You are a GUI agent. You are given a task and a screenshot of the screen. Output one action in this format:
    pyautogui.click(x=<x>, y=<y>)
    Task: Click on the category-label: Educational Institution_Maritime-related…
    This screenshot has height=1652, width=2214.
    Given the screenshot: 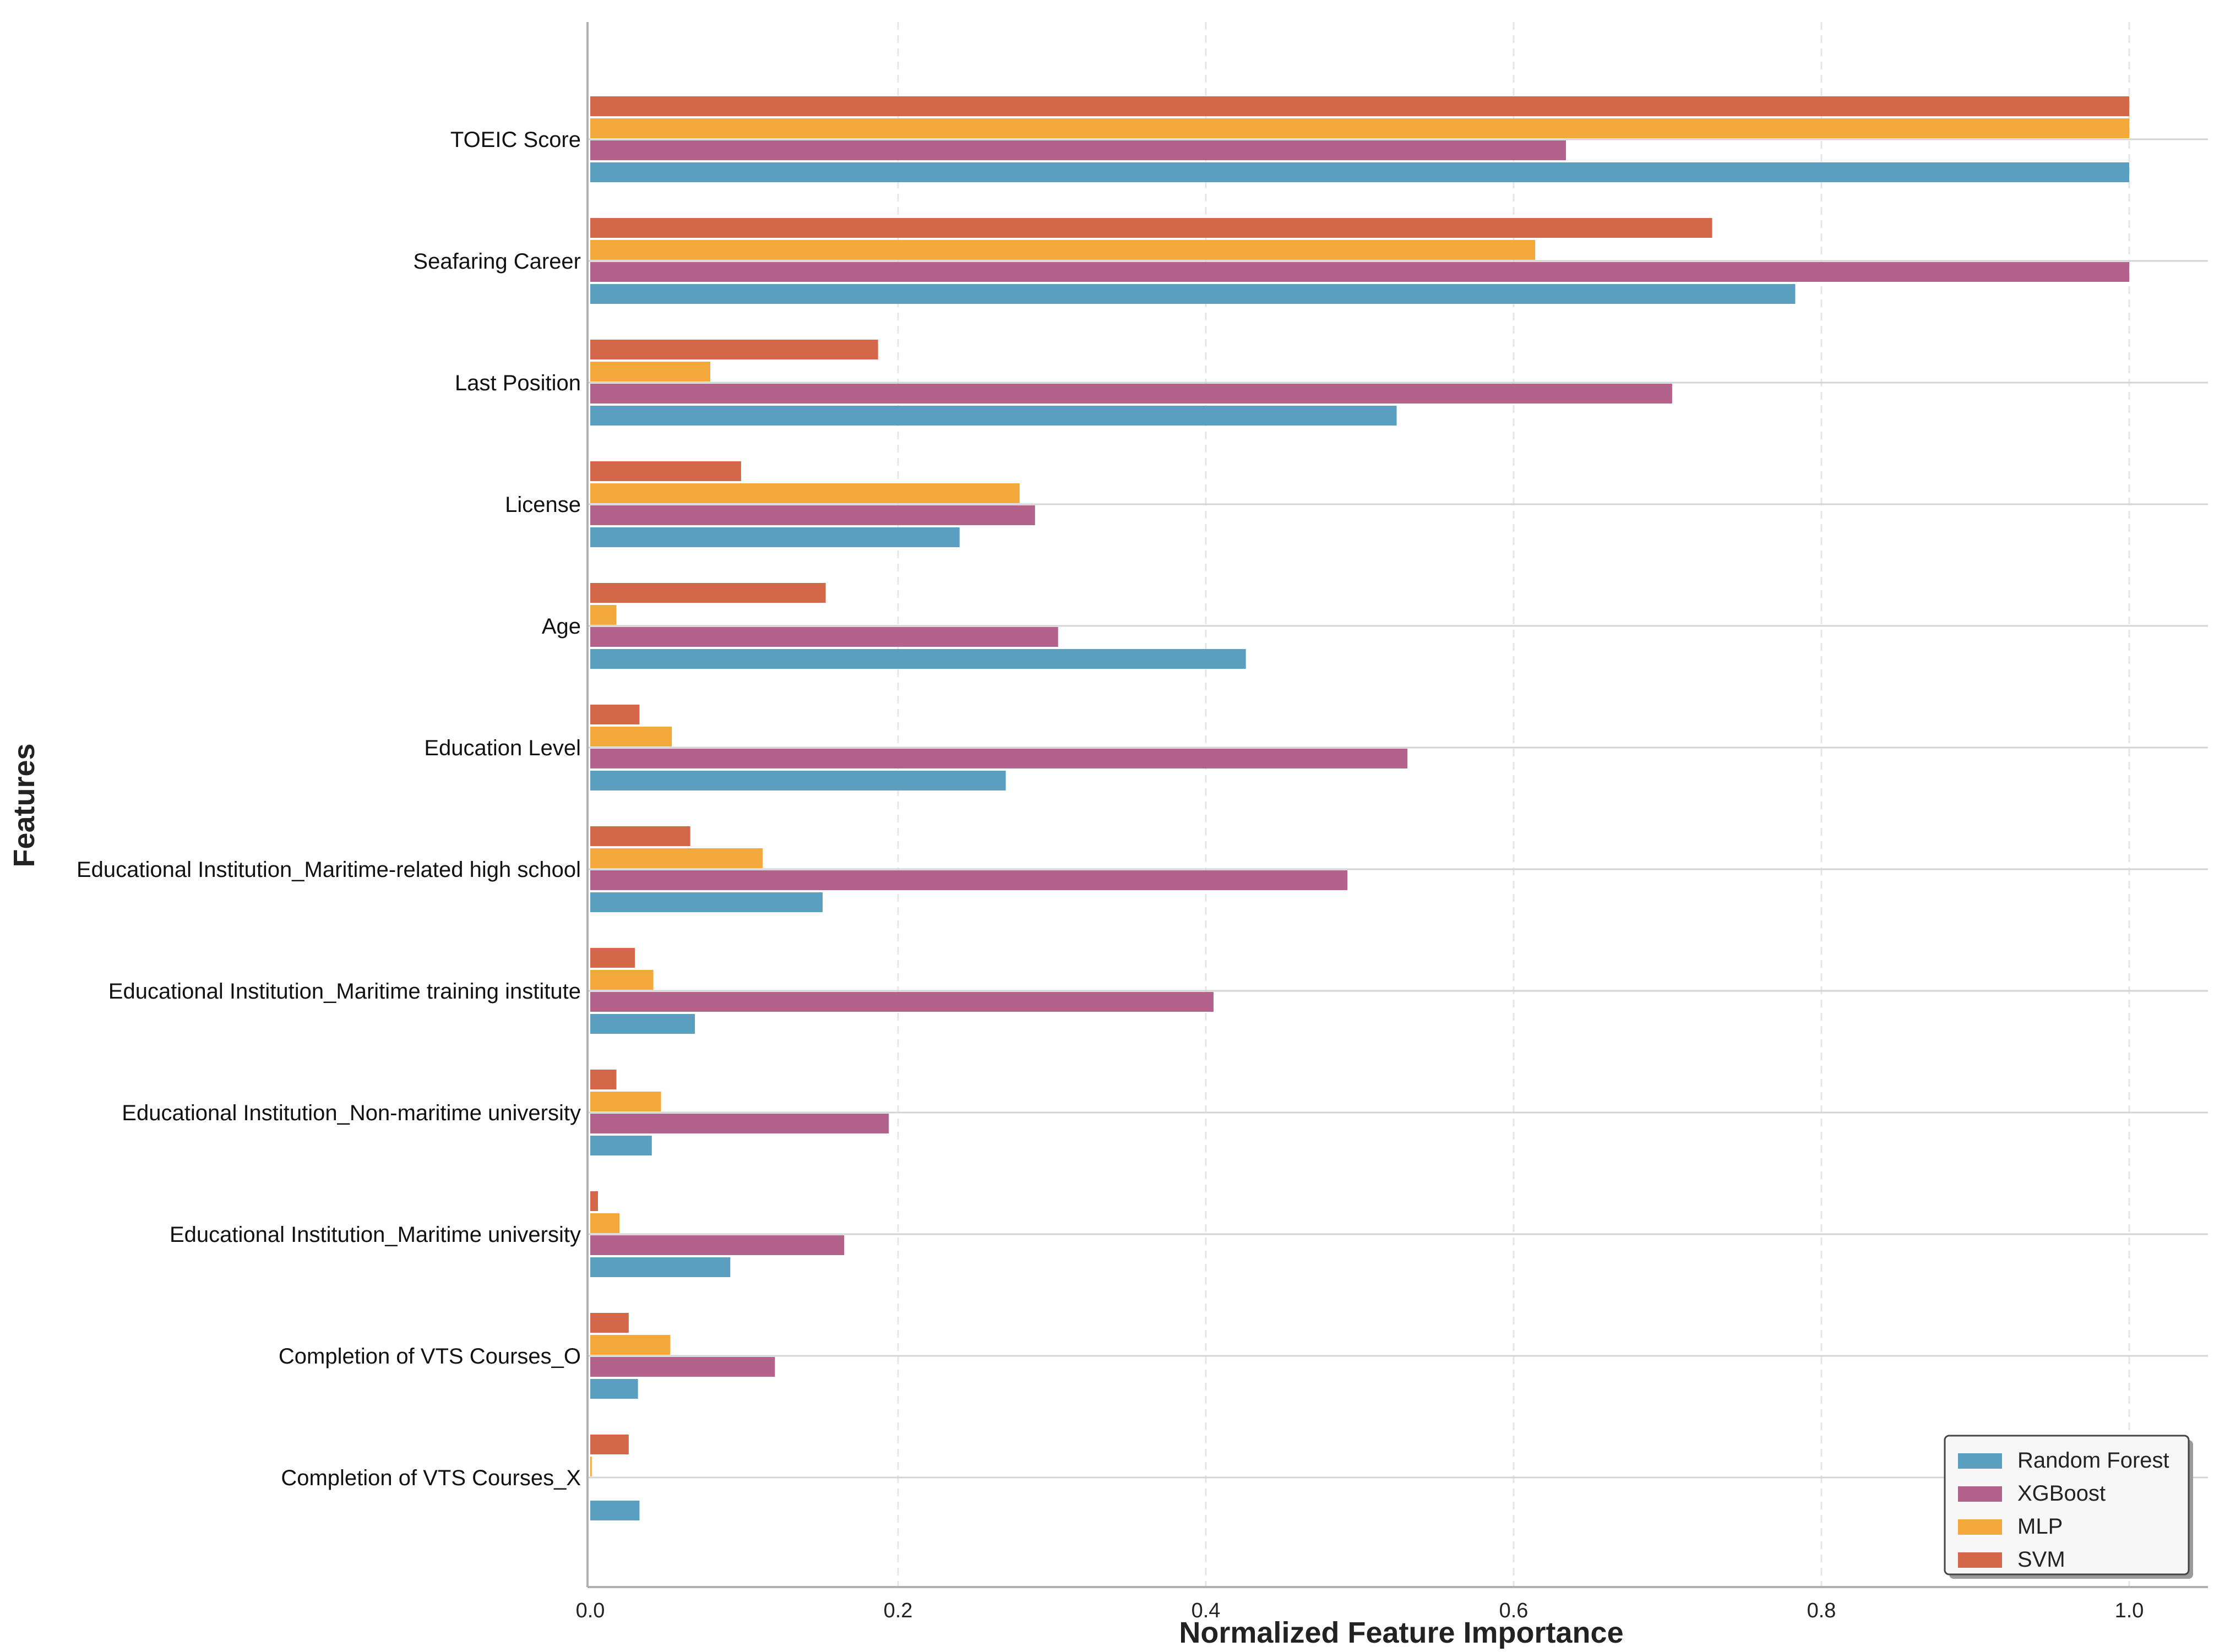 What is the action you would take?
    pyautogui.click(x=329, y=870)
    